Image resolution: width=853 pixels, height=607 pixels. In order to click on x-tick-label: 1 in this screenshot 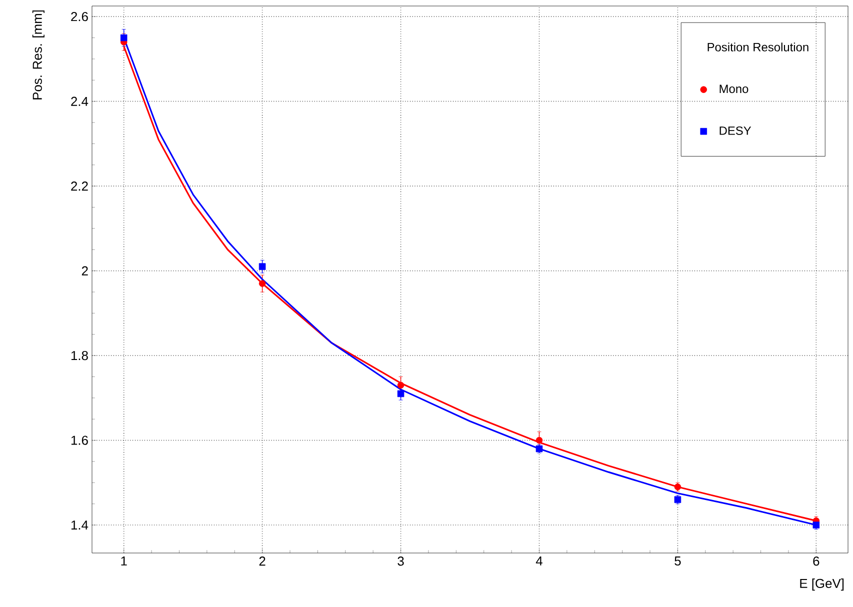, I will do `click(124, 561)`.